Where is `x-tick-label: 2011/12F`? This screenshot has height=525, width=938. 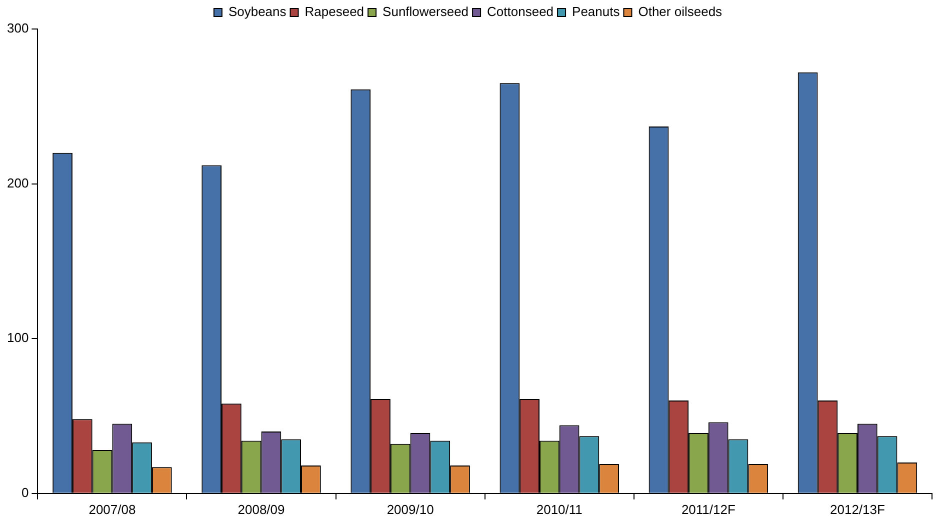
x-tick-label: 2011/12F is located at coordinates (708, 509).